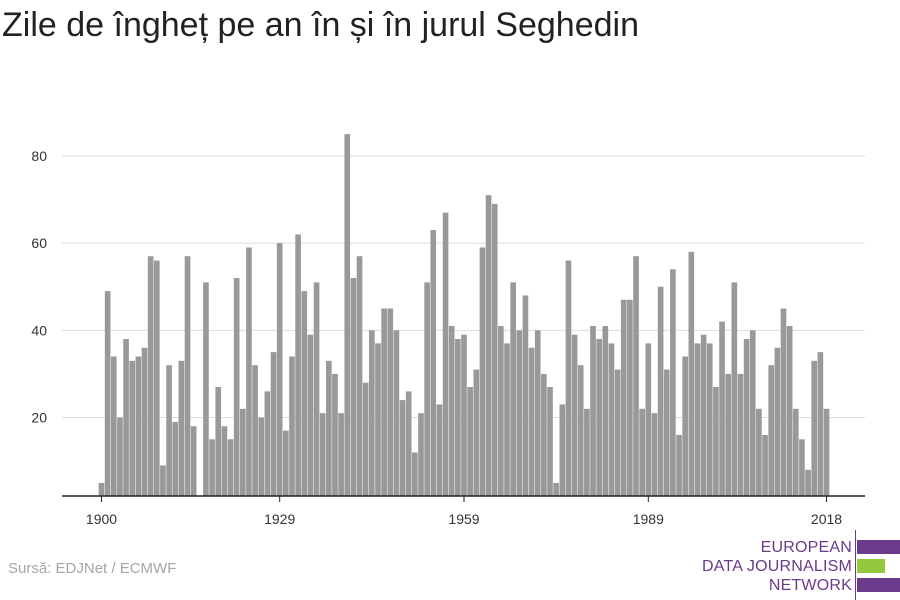 This screenshot has width=900, height=600. What do you see at coordinates (728, 434) in the screenshot?
I see `bar-2002` at bounding box center [728, 434].